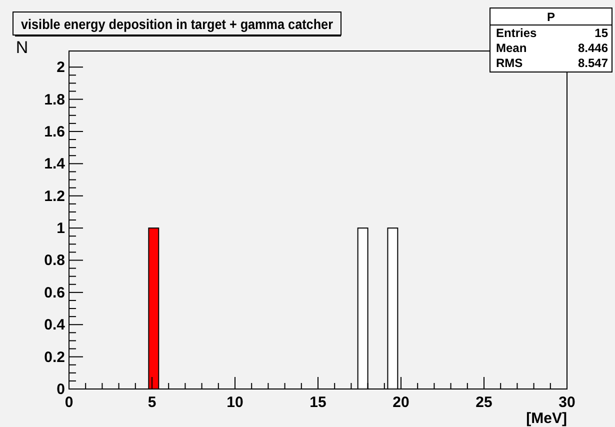 This screenshot has width=615, height=427. I want to click on y-tick-label: 2, so click(60, 67).